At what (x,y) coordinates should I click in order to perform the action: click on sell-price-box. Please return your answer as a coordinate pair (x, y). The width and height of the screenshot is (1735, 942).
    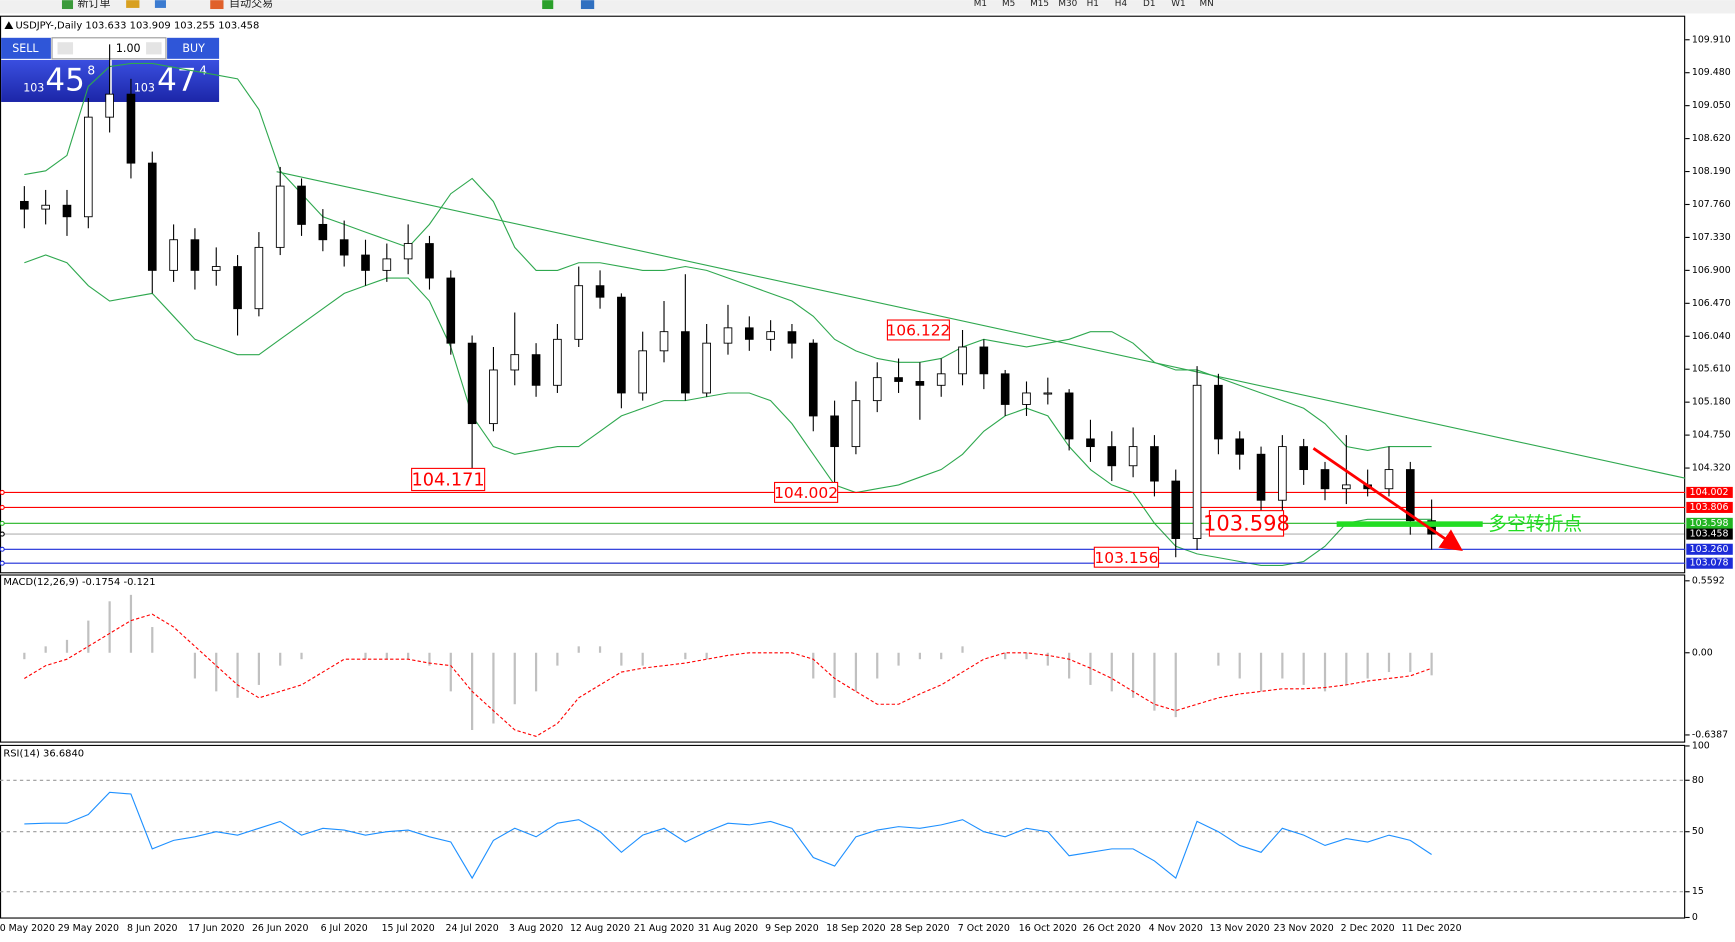
    Looking at the image, I should click on (55, 80).